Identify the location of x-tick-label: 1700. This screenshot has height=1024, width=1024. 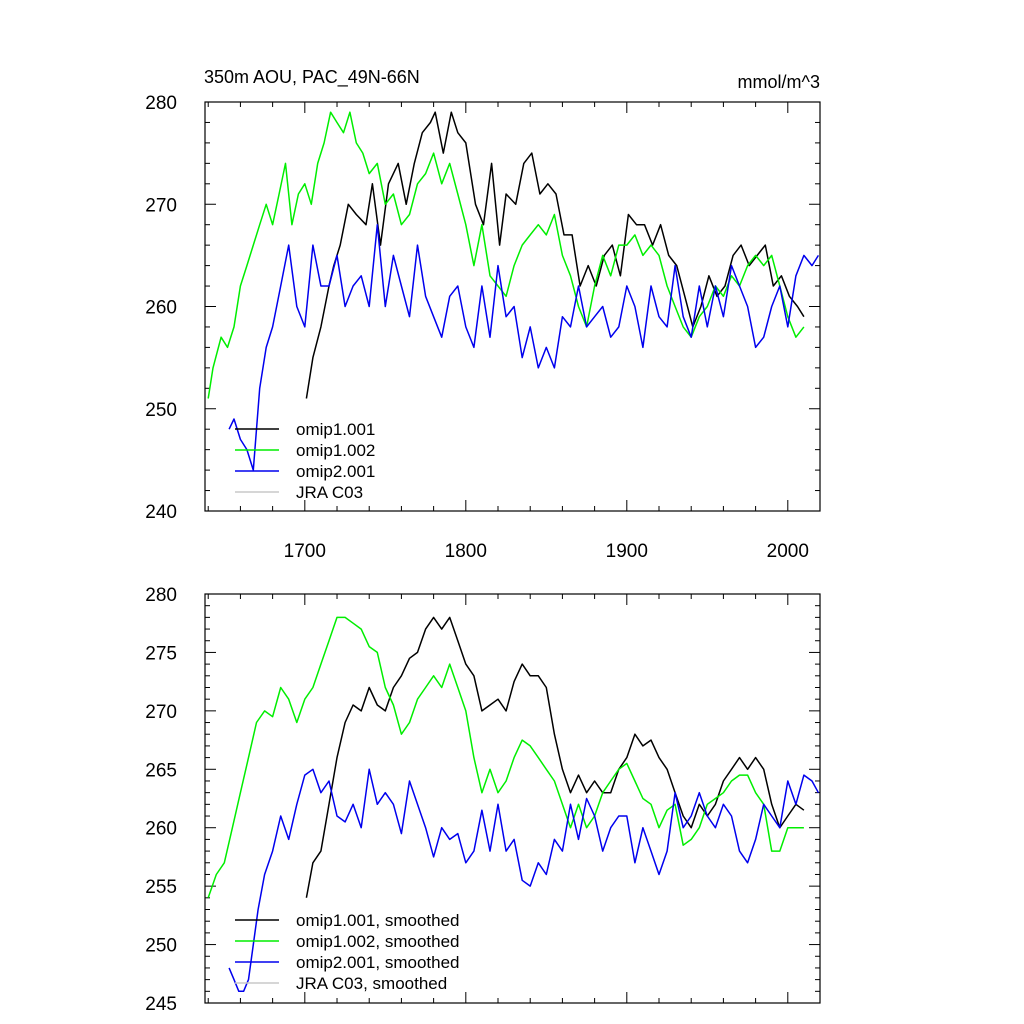
(305, 551).